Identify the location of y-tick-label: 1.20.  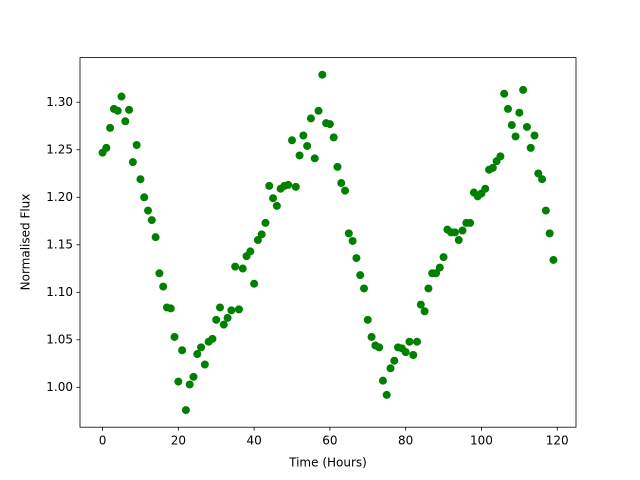
(59, 197).